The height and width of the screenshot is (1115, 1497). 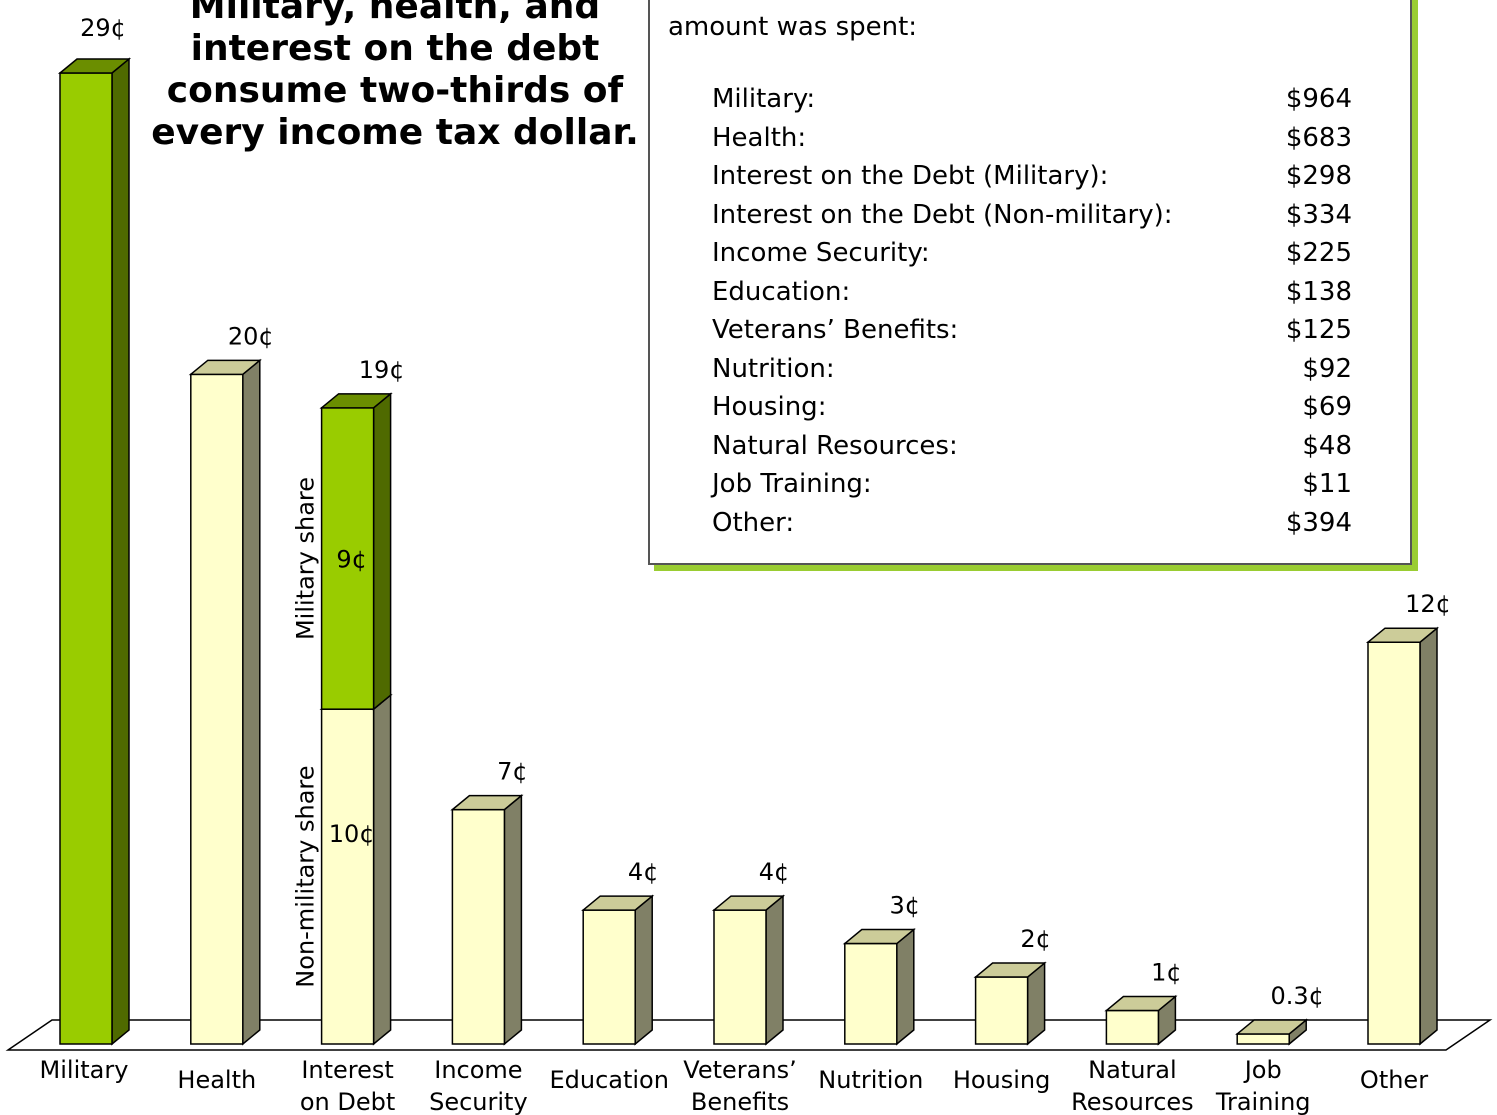 I want to click on spending-row: Job Training: $11, so click(x=1032, y=484).